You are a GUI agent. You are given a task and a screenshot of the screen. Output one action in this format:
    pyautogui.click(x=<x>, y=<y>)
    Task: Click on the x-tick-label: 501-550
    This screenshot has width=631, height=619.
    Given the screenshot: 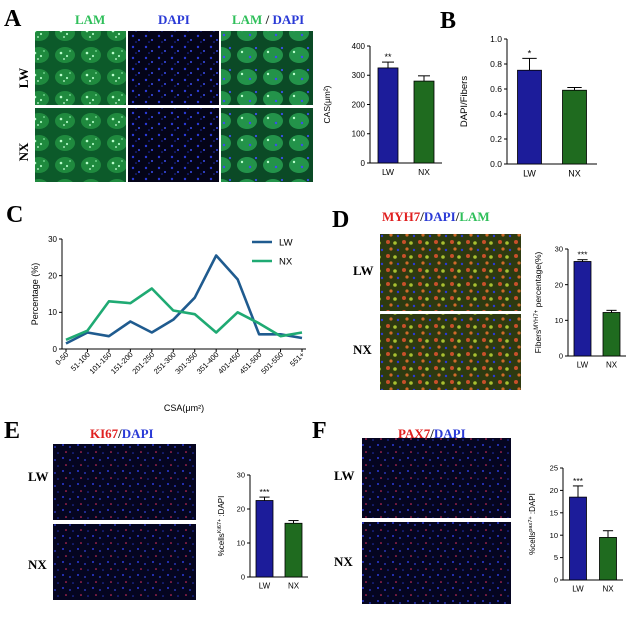 What is the action you would take?
    pyautogui.click(x=272, y=363)
    